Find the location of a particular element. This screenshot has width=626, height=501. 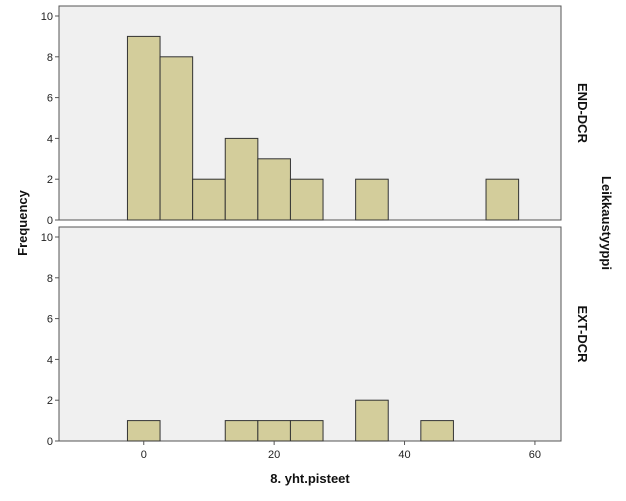

x-axis-title: 8. yht.pisteet is located at coordinates (310, 478).